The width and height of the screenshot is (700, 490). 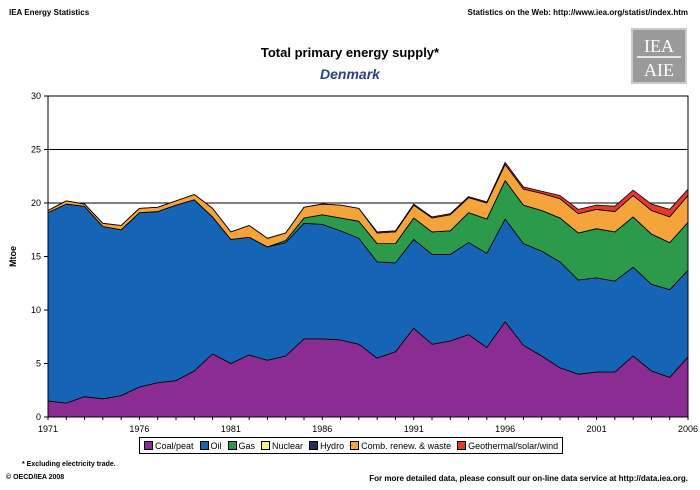 I want to click on y-tick-label: 0, so click(x=38, y=417).